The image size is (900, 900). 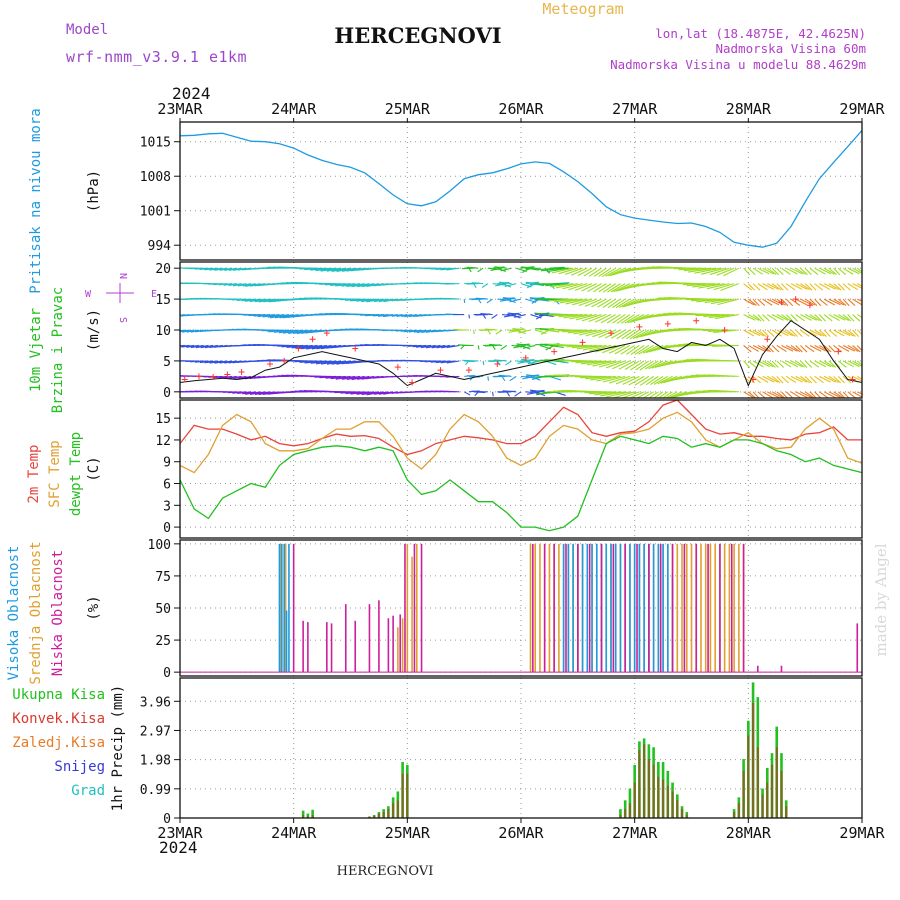 I want to click on y-tick-label: 5, so click(x=167, y=362).